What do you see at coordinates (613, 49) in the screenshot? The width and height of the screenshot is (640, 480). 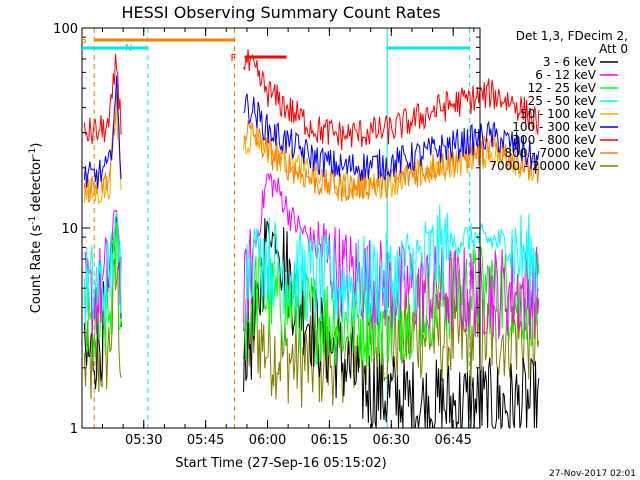 I see `legend-header-line2: Att 0` at bounding box center [613, 49].